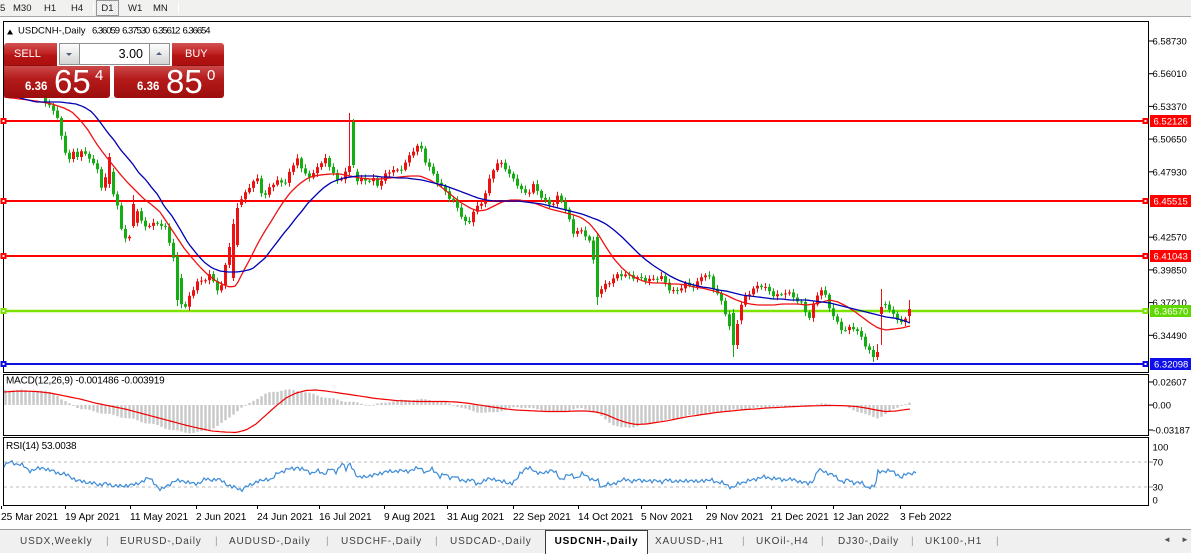 Image resolution: width=1191 pixels, height=554 pixels. What do you see at coordinates (476, 517) in the screenshot?
I see `svg-text: 31 Aug 2021` at bounding box center [476, 517].